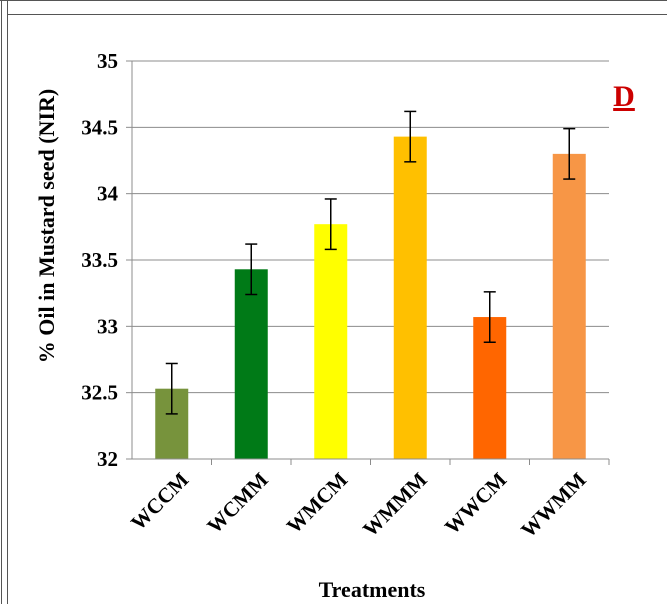 The height and width of the screenshot is (604, 667). Describe the element at coordinates (99, 127) in the screenshot. I see `y-tick-label: 34.5` at that location.